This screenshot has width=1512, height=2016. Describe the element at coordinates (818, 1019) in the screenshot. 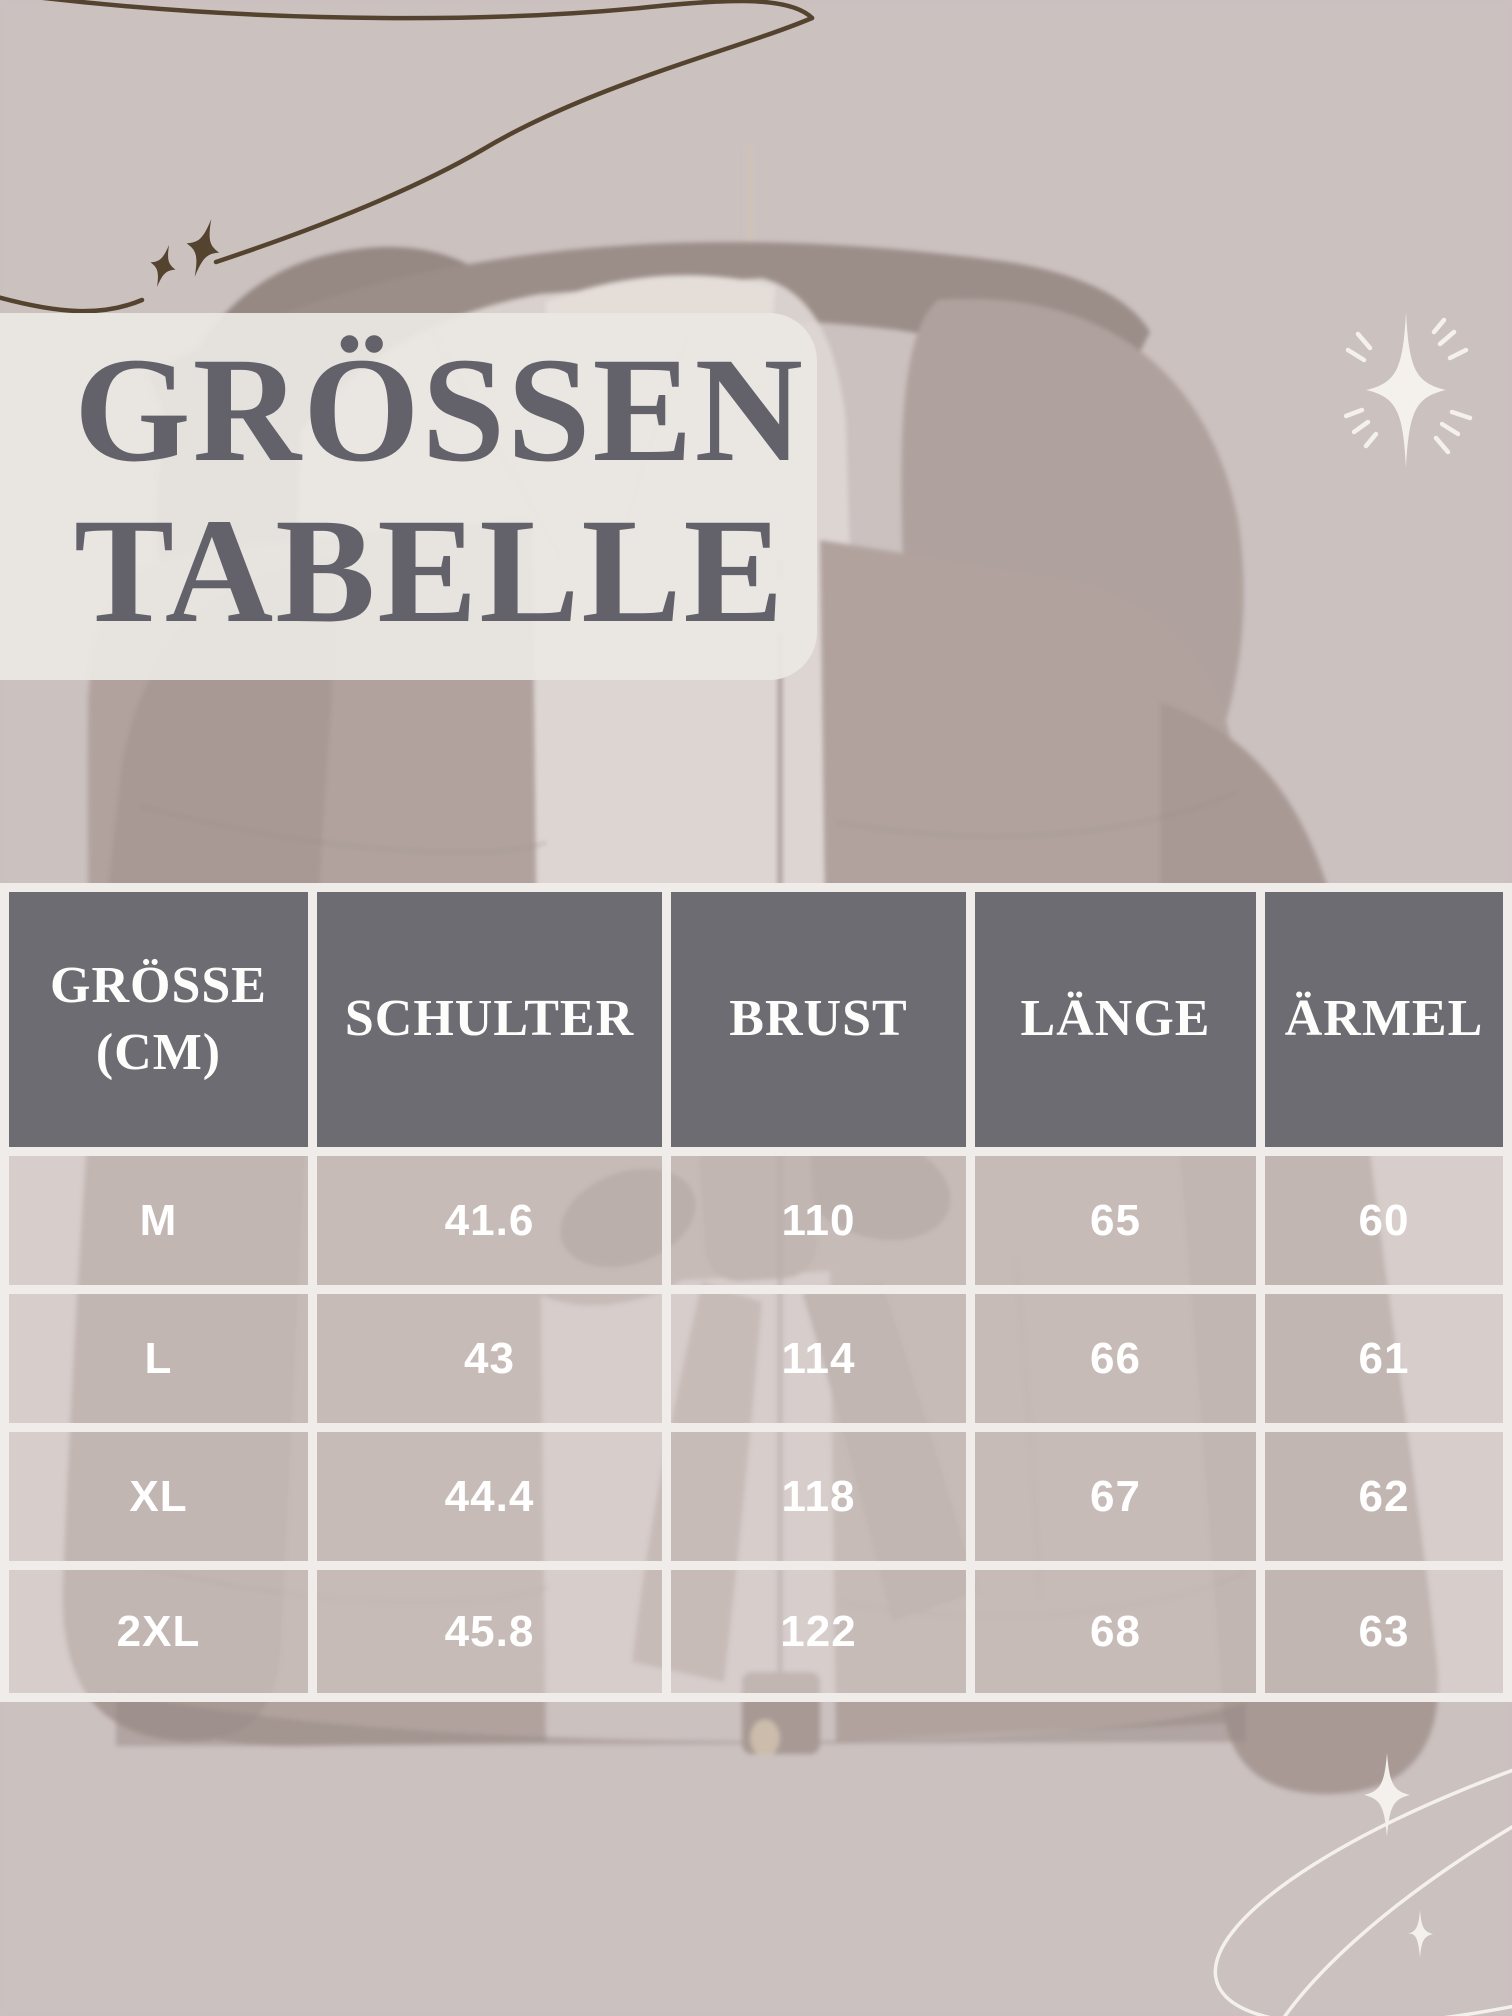

I see `header-cell-brust: BRUST` at that location.